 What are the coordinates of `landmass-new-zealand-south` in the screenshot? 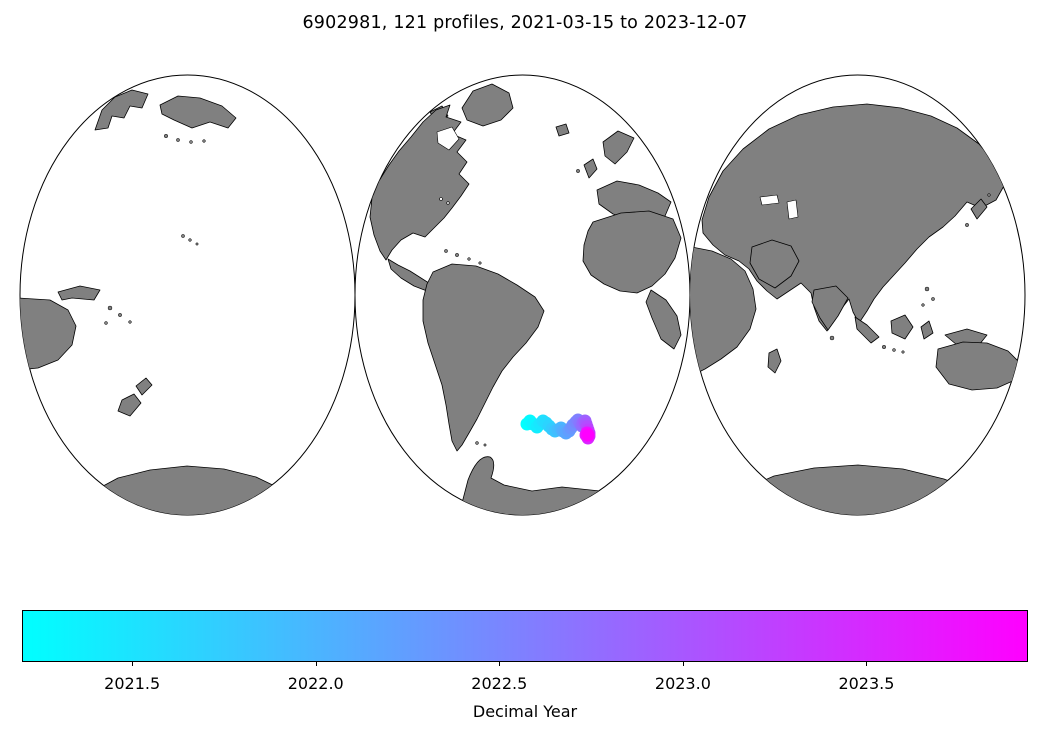 It's located at (129, 405).